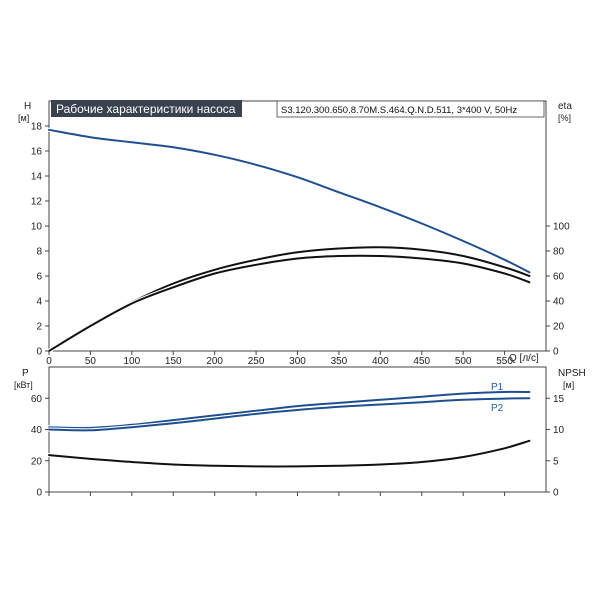 This screenshot has height=600, width=600. Describe the element at coordinates (37, 399) in the screenshot. I see `y-left-tick-label: 60` at that location.